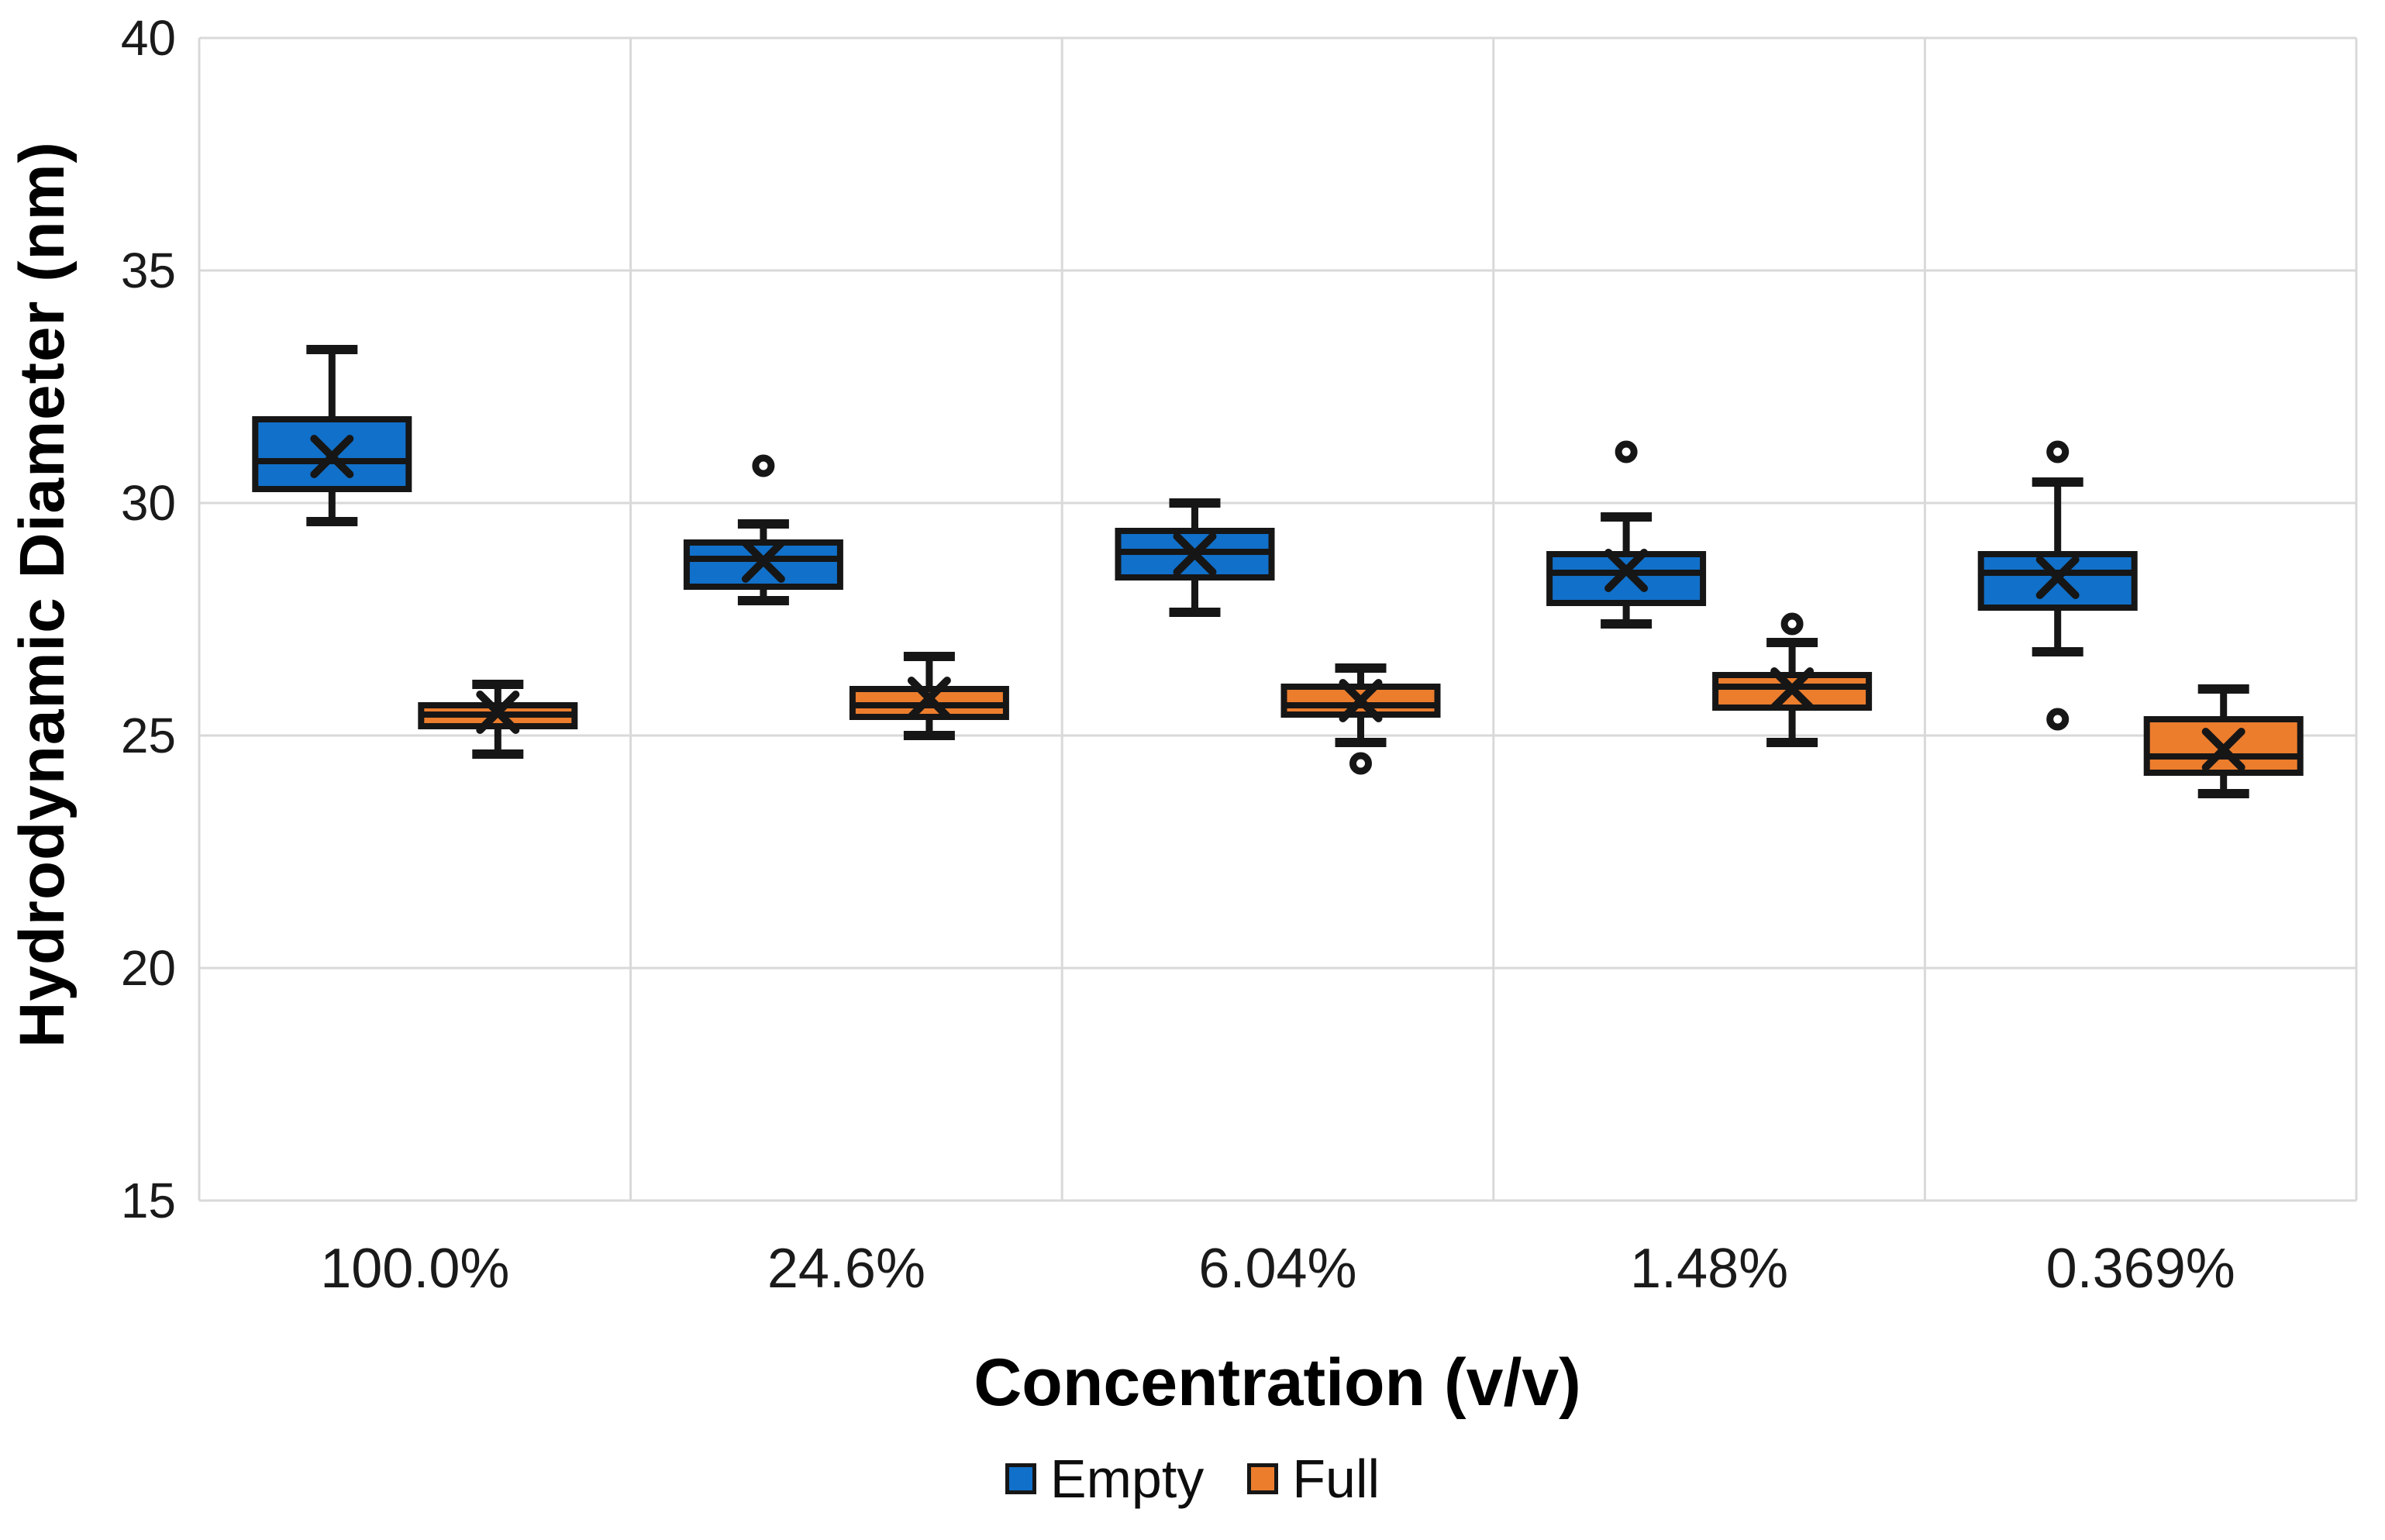 This screenshot has height=1540, width=2385. What do you see at coordinates (1709, 1269) in the screenshot?
I see `x-tick-label: 1.48%` at bounding box center [1709, 1269].